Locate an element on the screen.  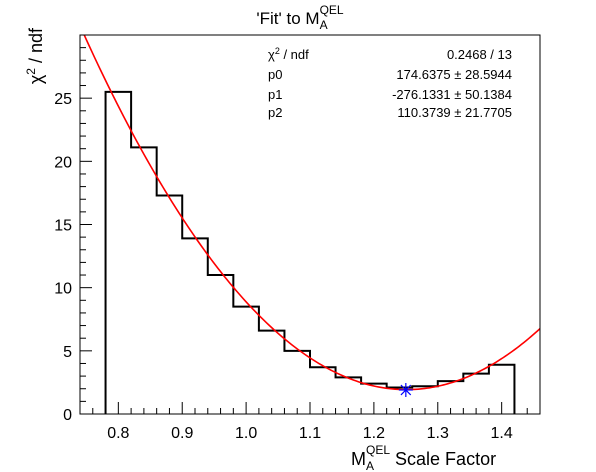
stats-label-chi2-base: χ is located at coordinates (271, 54).